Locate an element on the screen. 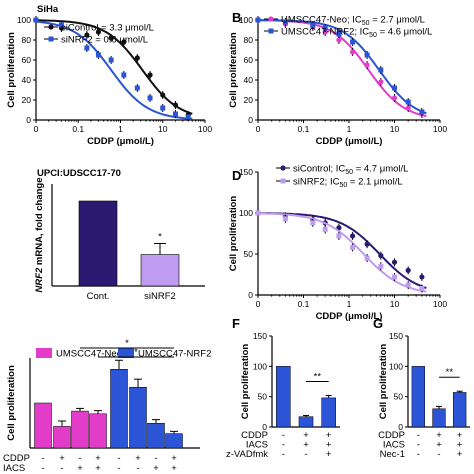  y-axis-label: NRF2 mRNA, fold change is located at coordinates (39, 234).